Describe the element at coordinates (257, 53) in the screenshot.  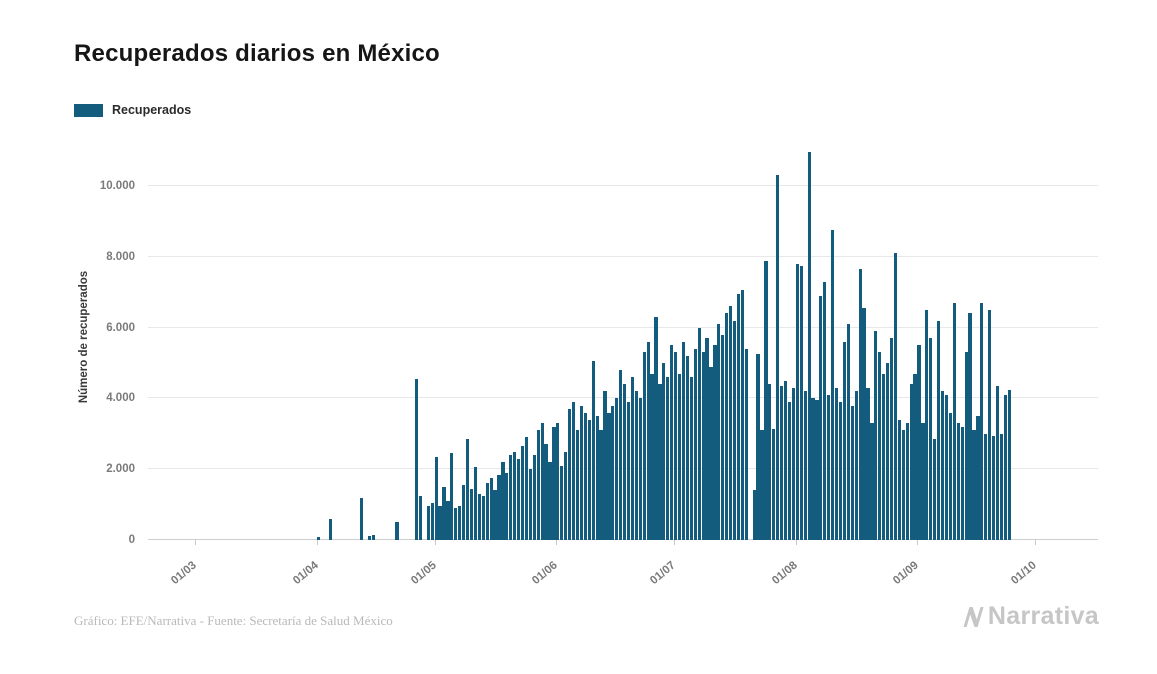
I see `chart-title: Recuperados diarios en México` at that location.